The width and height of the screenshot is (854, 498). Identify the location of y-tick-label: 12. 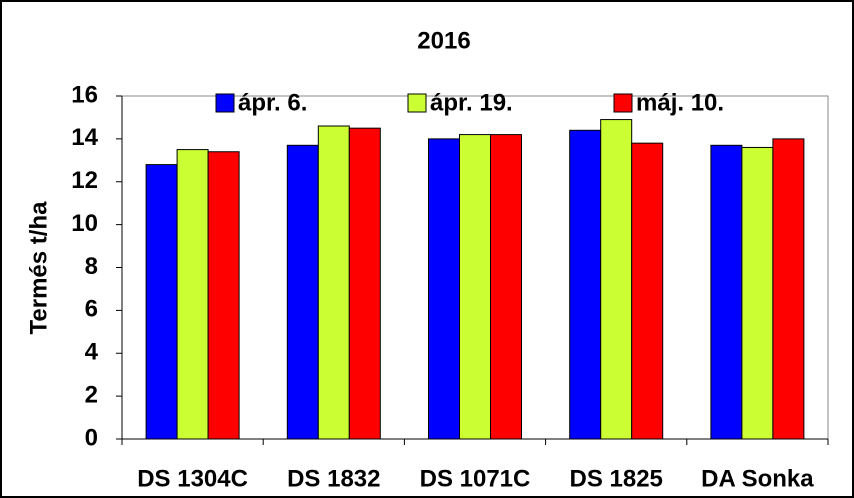
(84, 180).